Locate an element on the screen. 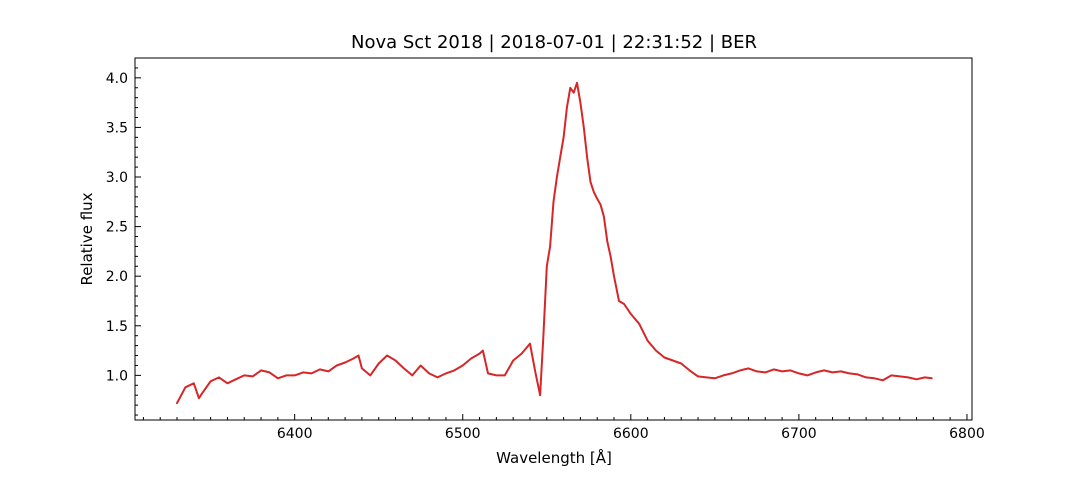  y-tick-label: 2.5 is located at coordinates (117, 228).